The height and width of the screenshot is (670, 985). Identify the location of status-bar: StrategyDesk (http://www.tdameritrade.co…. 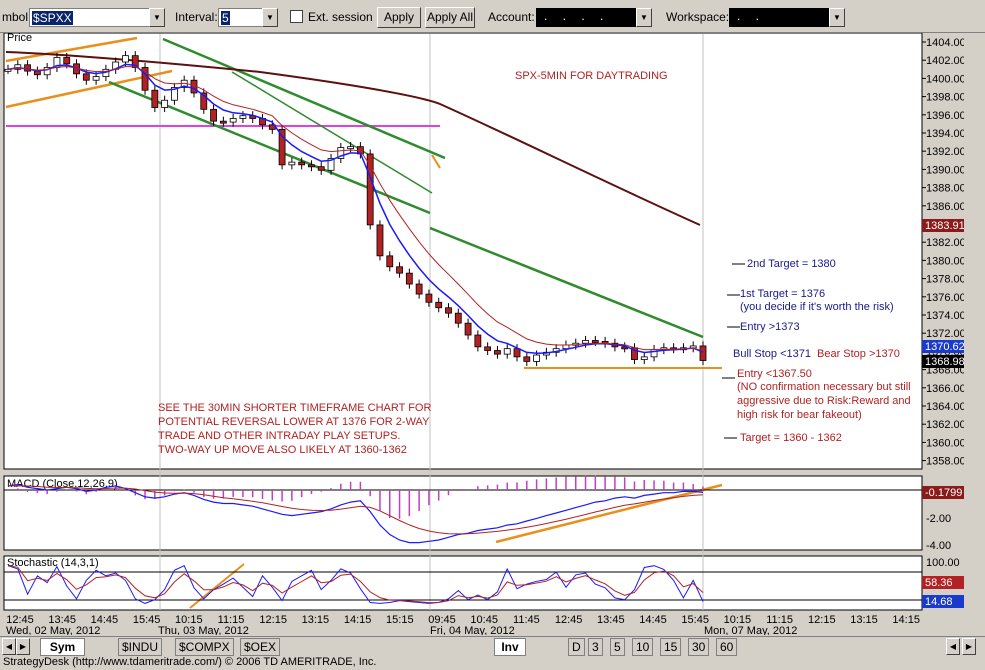
(492, 663).